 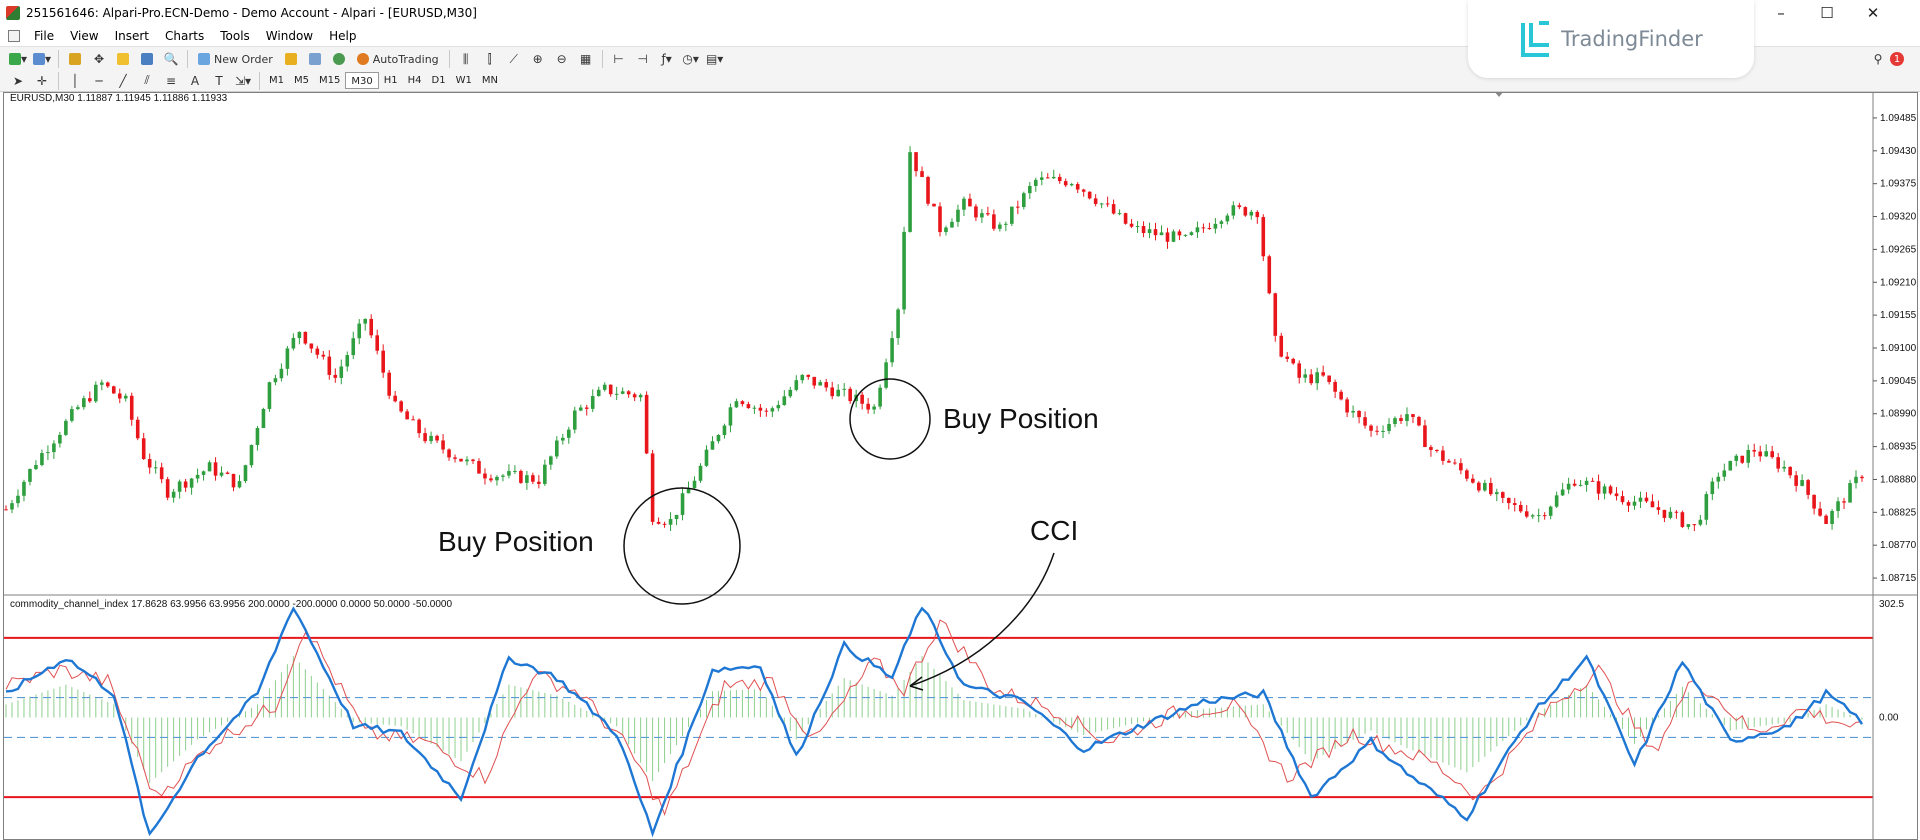 What do you see at coordinates (131, 36) in the screenshot?
I see `menu-insert: Insert` at bounding box center [131, 36].